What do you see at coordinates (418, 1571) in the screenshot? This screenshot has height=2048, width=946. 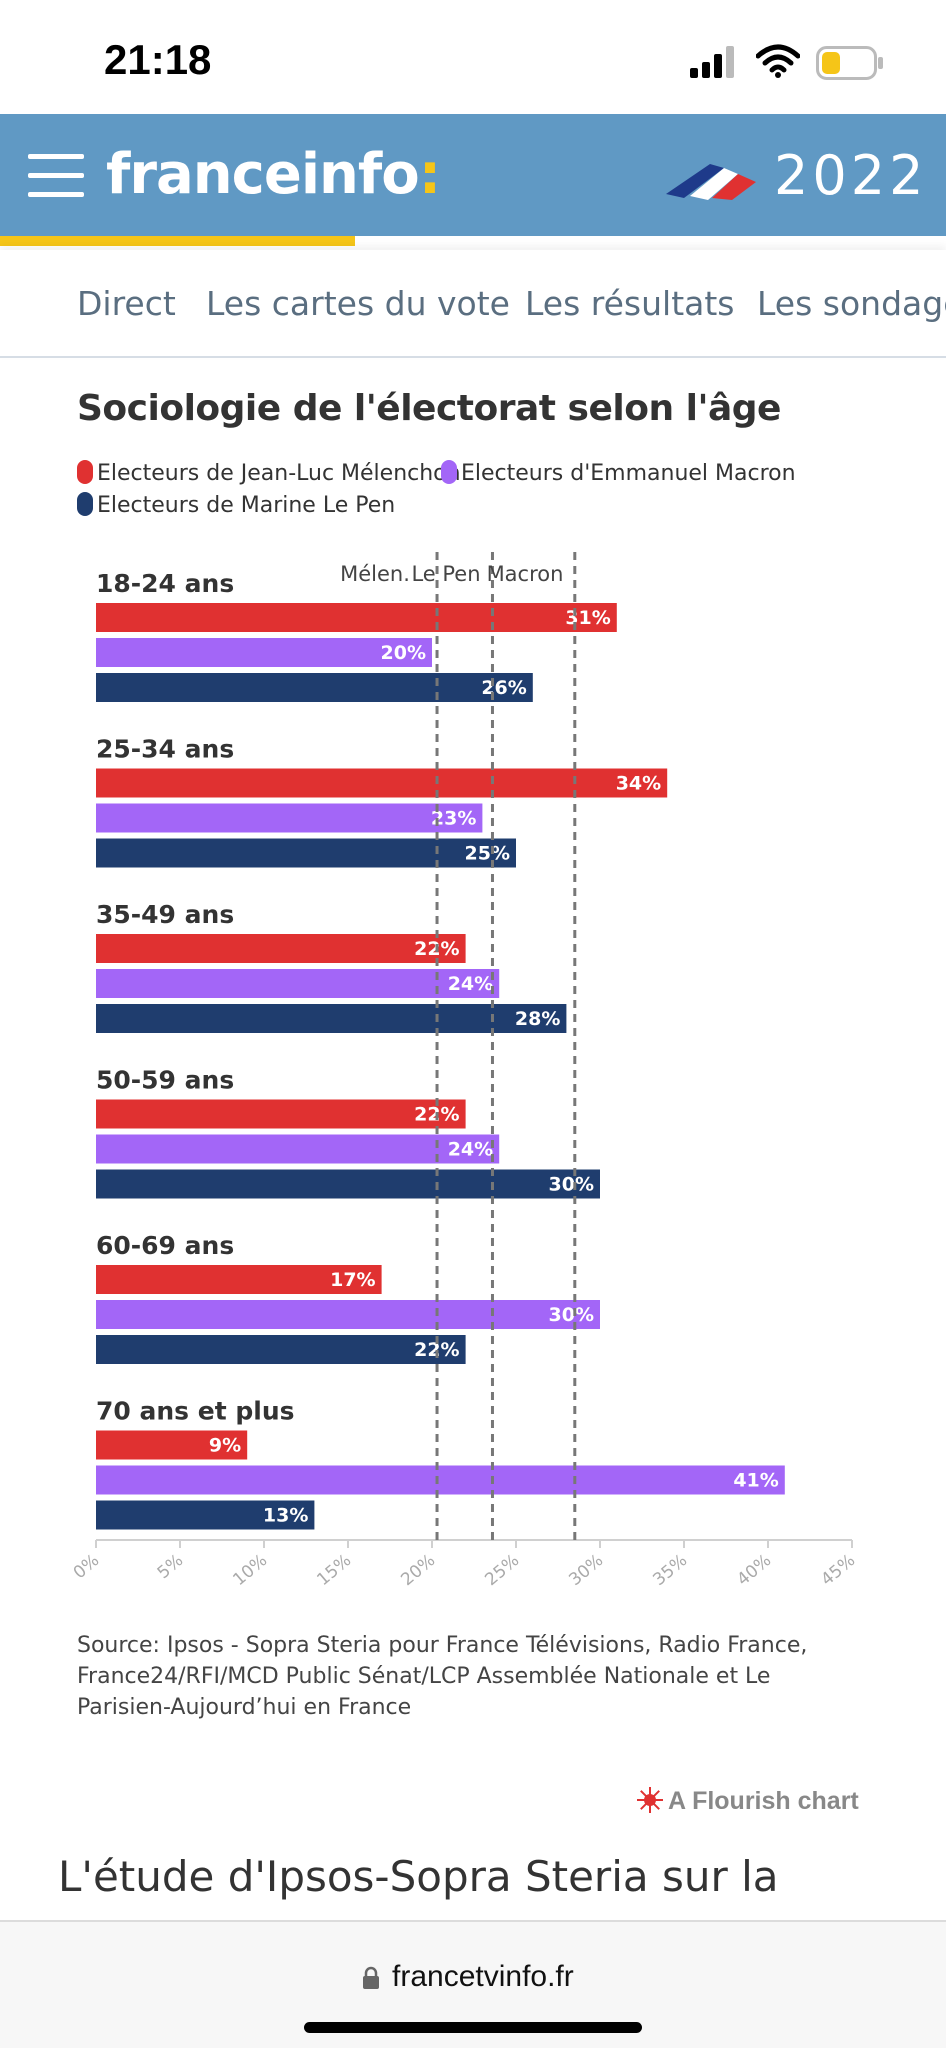 I see `x-tick-label: 20%` at bounding box center [418, 1571].